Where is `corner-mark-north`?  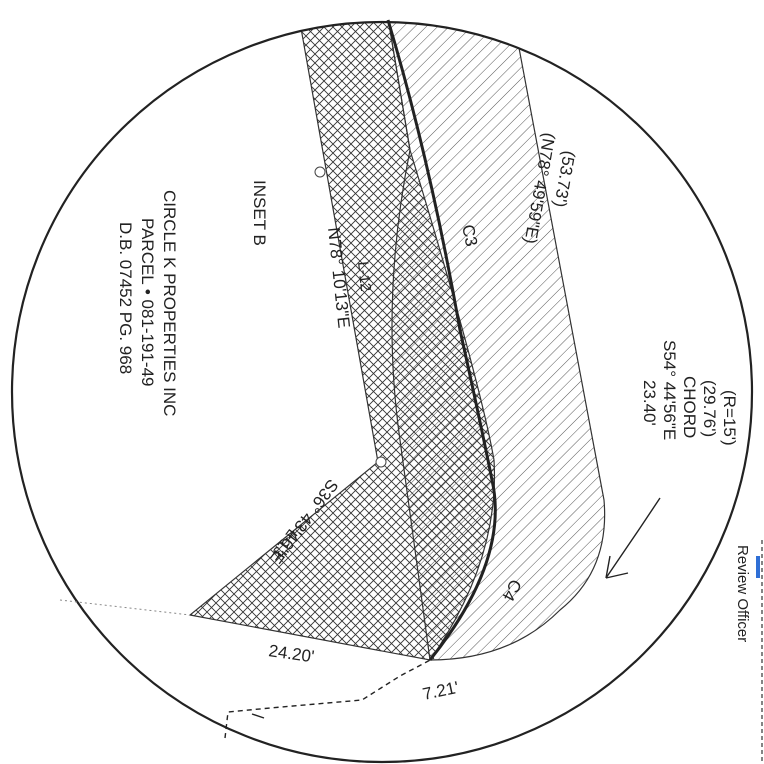 corner-mark-north is located at coordinates (320, 172).